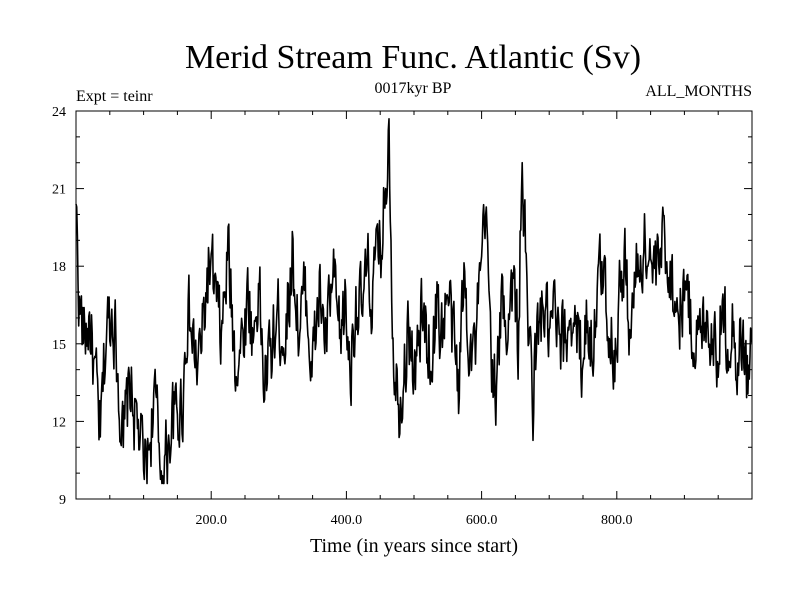  Describe the element at coordinates (617, 520) in the screenshot. I see `x-tick-label: 800.0` at that location.